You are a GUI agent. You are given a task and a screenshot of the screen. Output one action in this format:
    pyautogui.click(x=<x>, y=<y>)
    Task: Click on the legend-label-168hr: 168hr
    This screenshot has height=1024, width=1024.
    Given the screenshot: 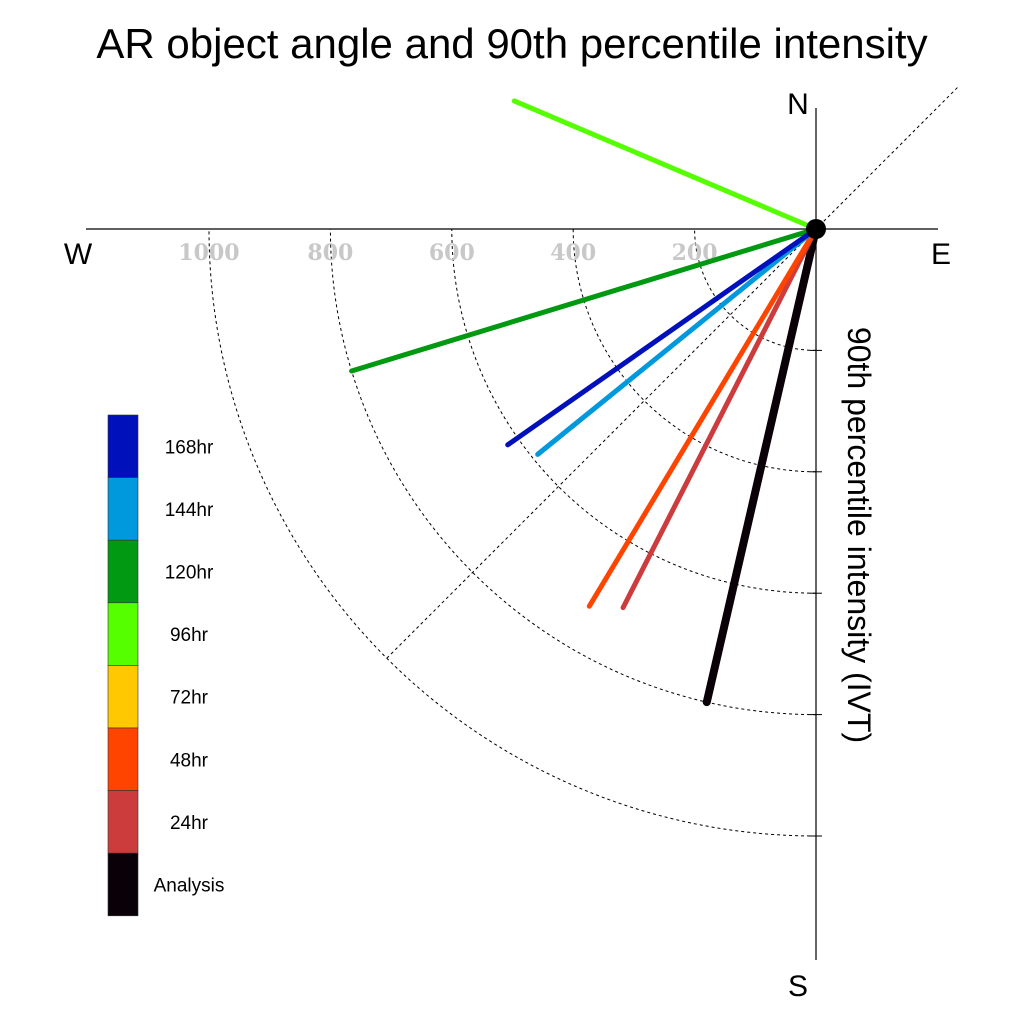 What is the action you would take?
    pyautogui.click(x=189, y=447)
    